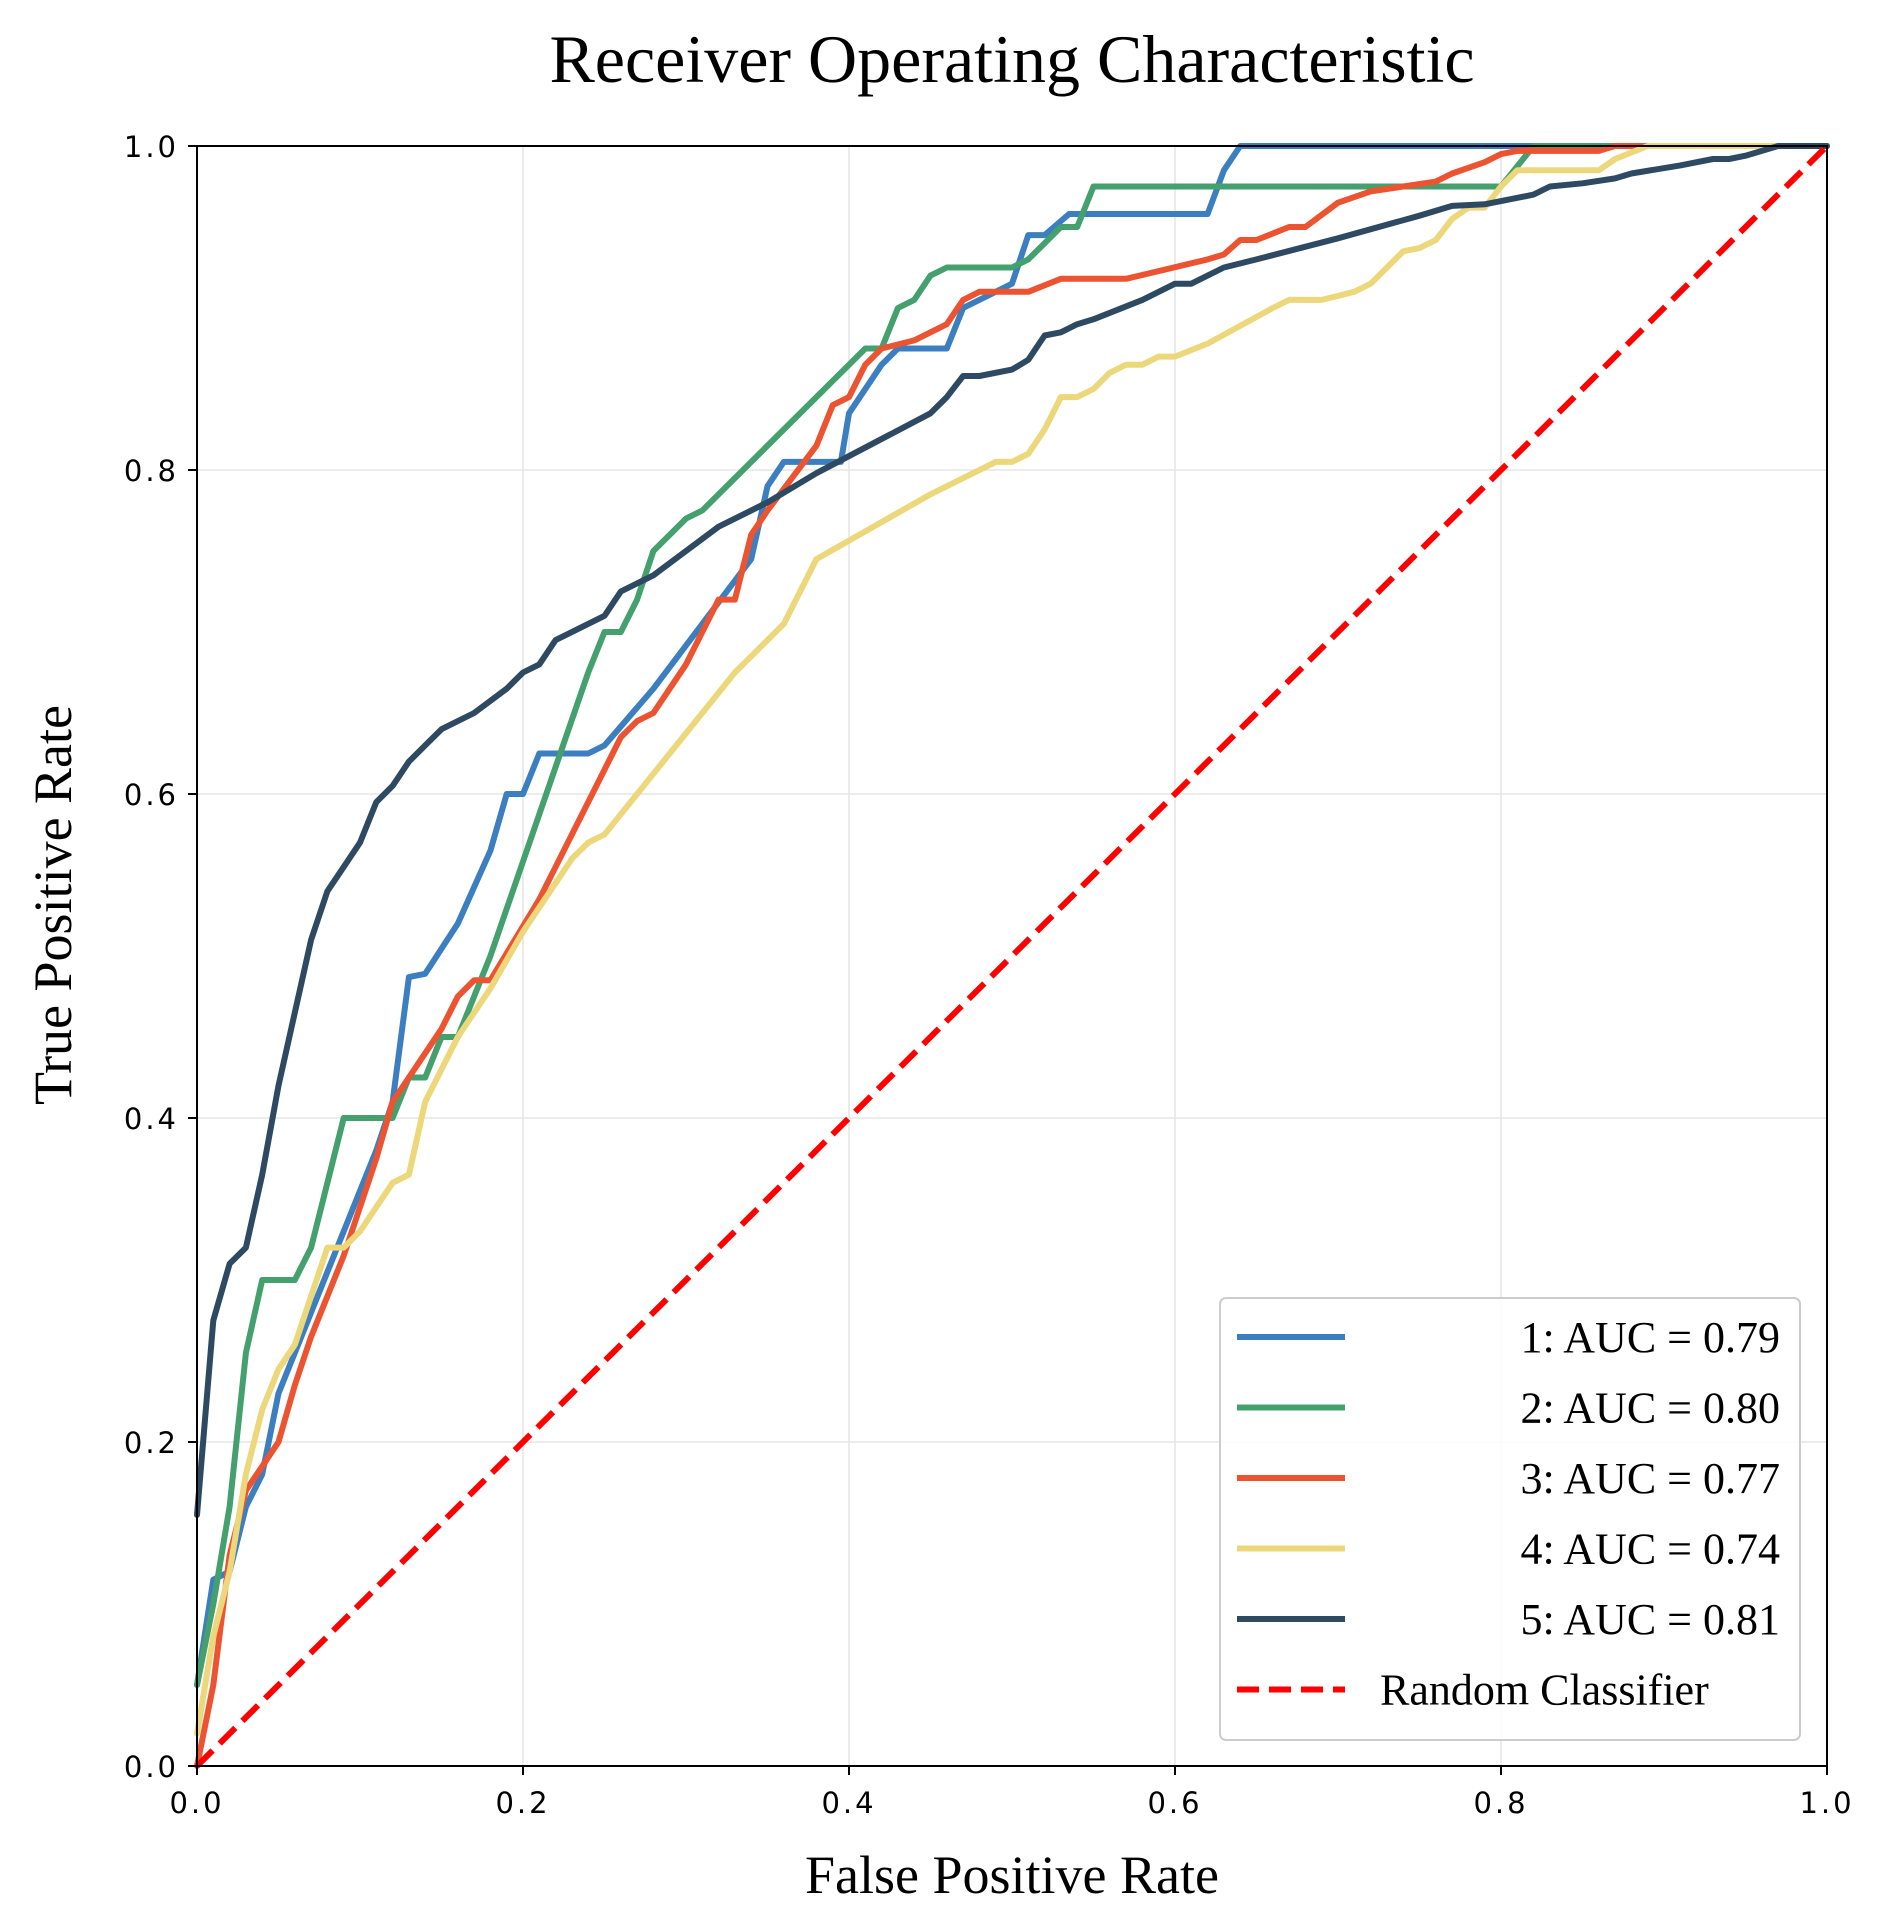  Describe the element at coordinates (1500, 1803) in the screenshot. I see `x-tick-label: 0.8` at that location.